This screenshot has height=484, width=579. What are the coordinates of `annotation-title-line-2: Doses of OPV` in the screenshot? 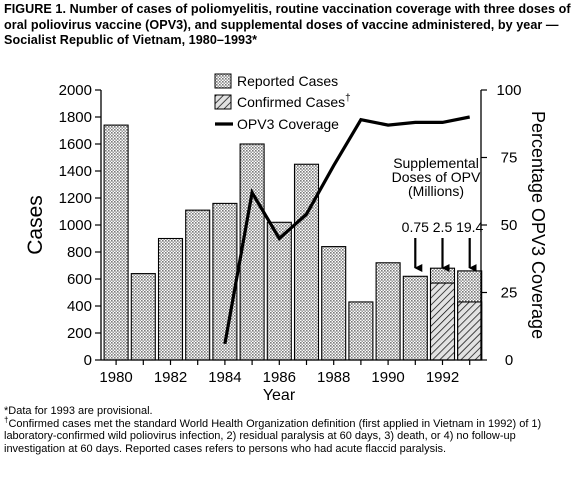 It's located at (436, 177).